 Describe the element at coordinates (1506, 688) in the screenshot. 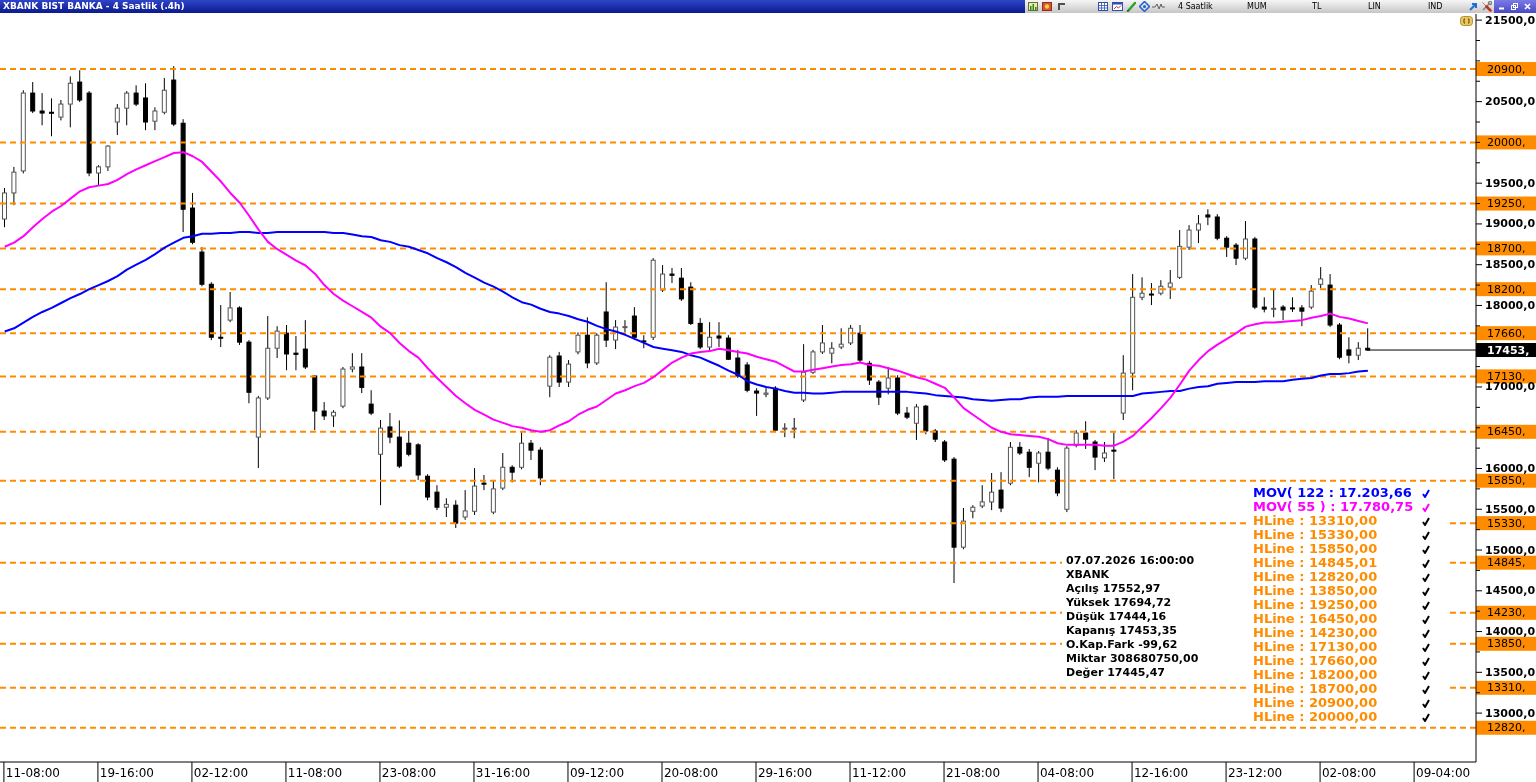

I see `ref-line-label: 13310,` at that location.